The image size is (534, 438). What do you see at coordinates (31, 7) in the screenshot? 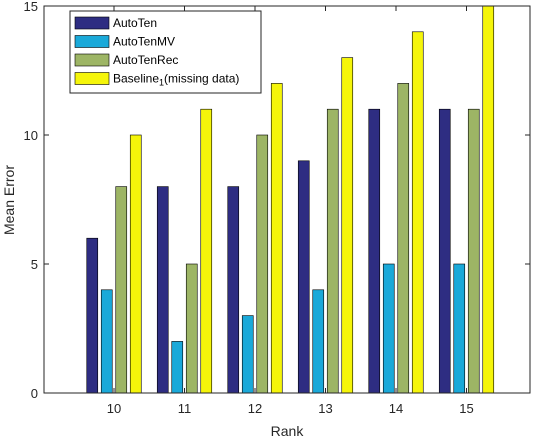
I see `y-tick-label: 15` at bounding box center [31, 7].